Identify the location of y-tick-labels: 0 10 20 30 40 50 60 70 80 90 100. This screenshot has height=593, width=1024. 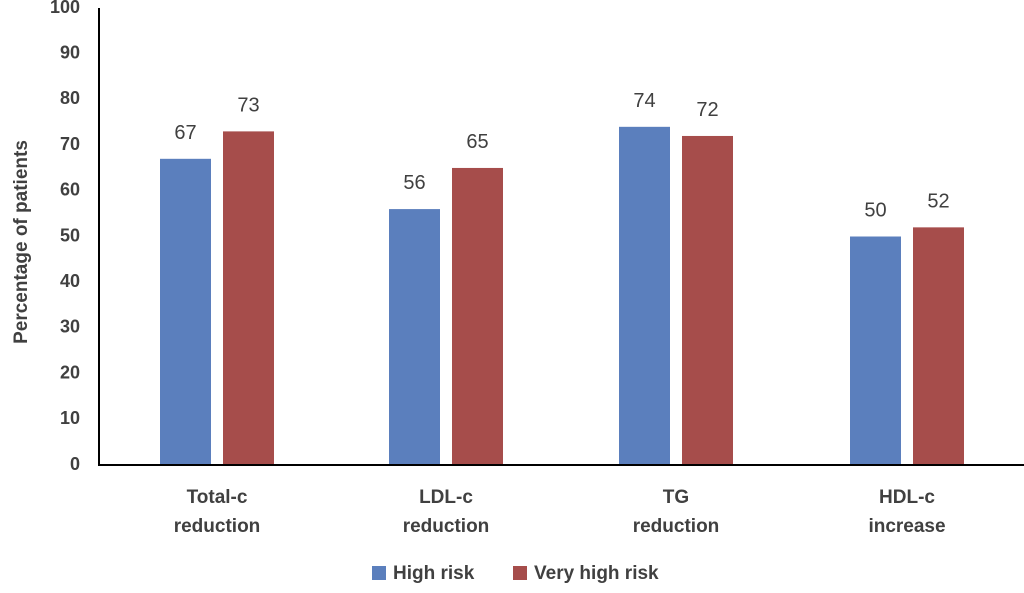
(65, 237).